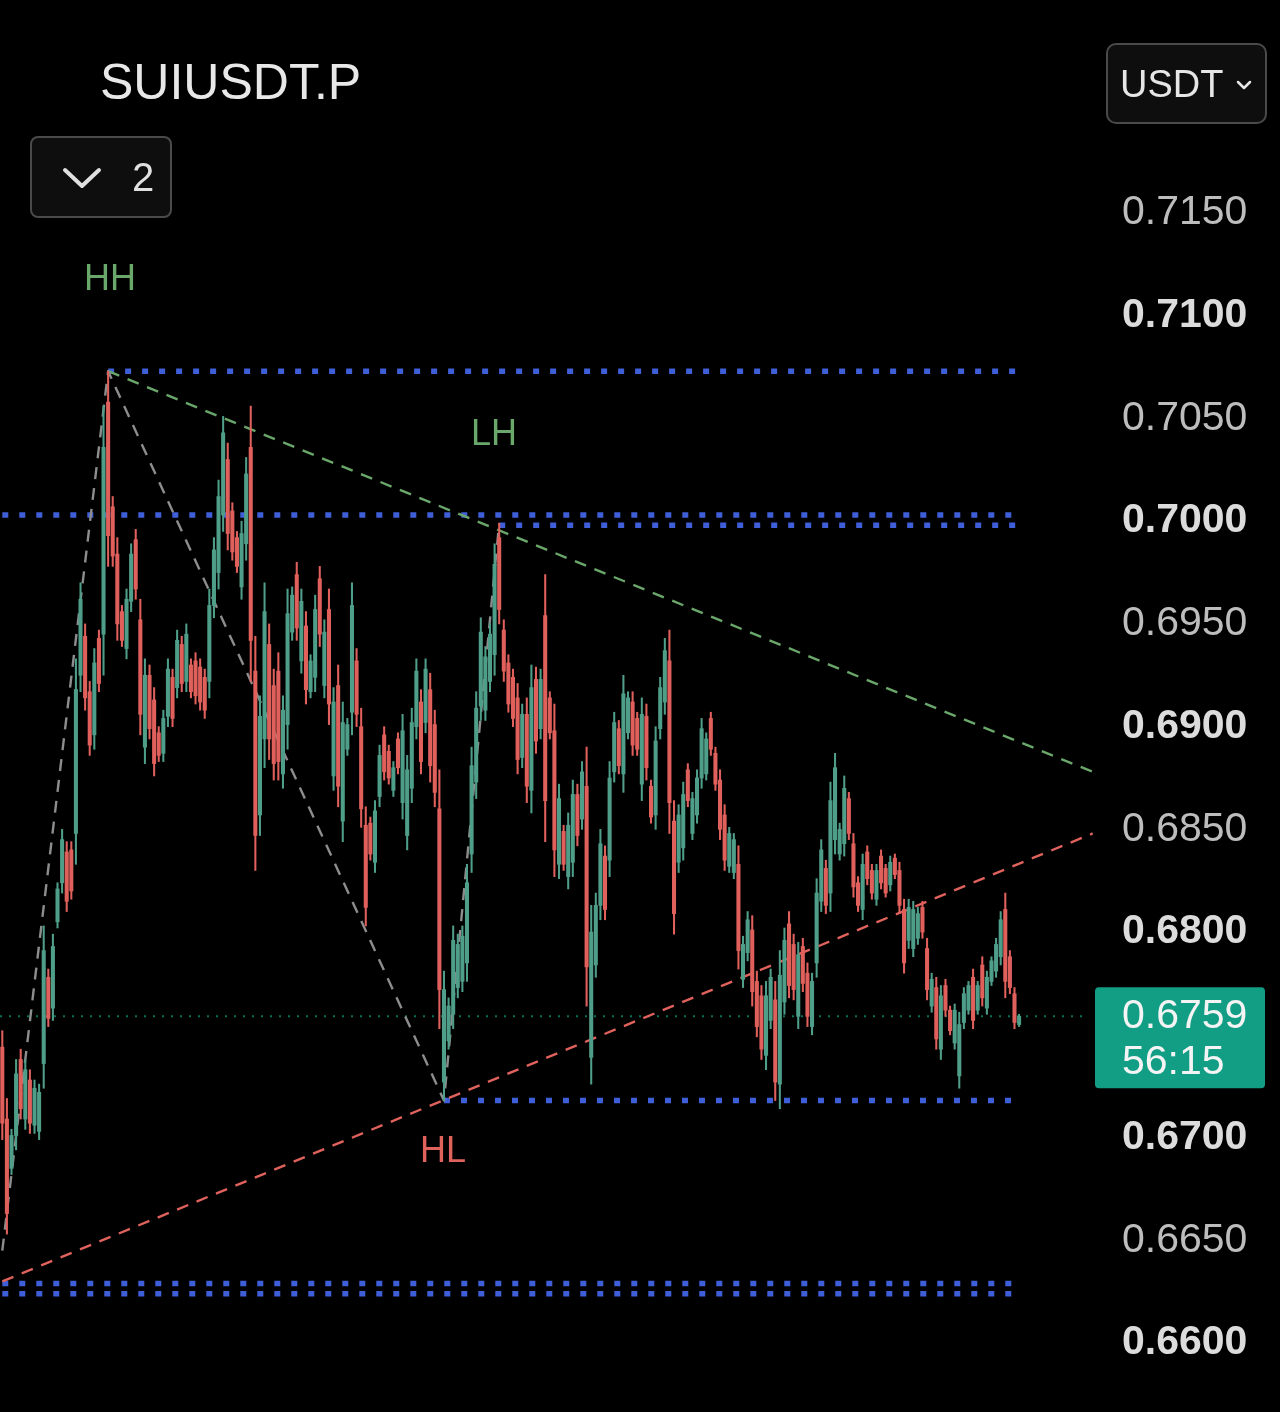  I want to click on annotation: LH, so click(494, 432).